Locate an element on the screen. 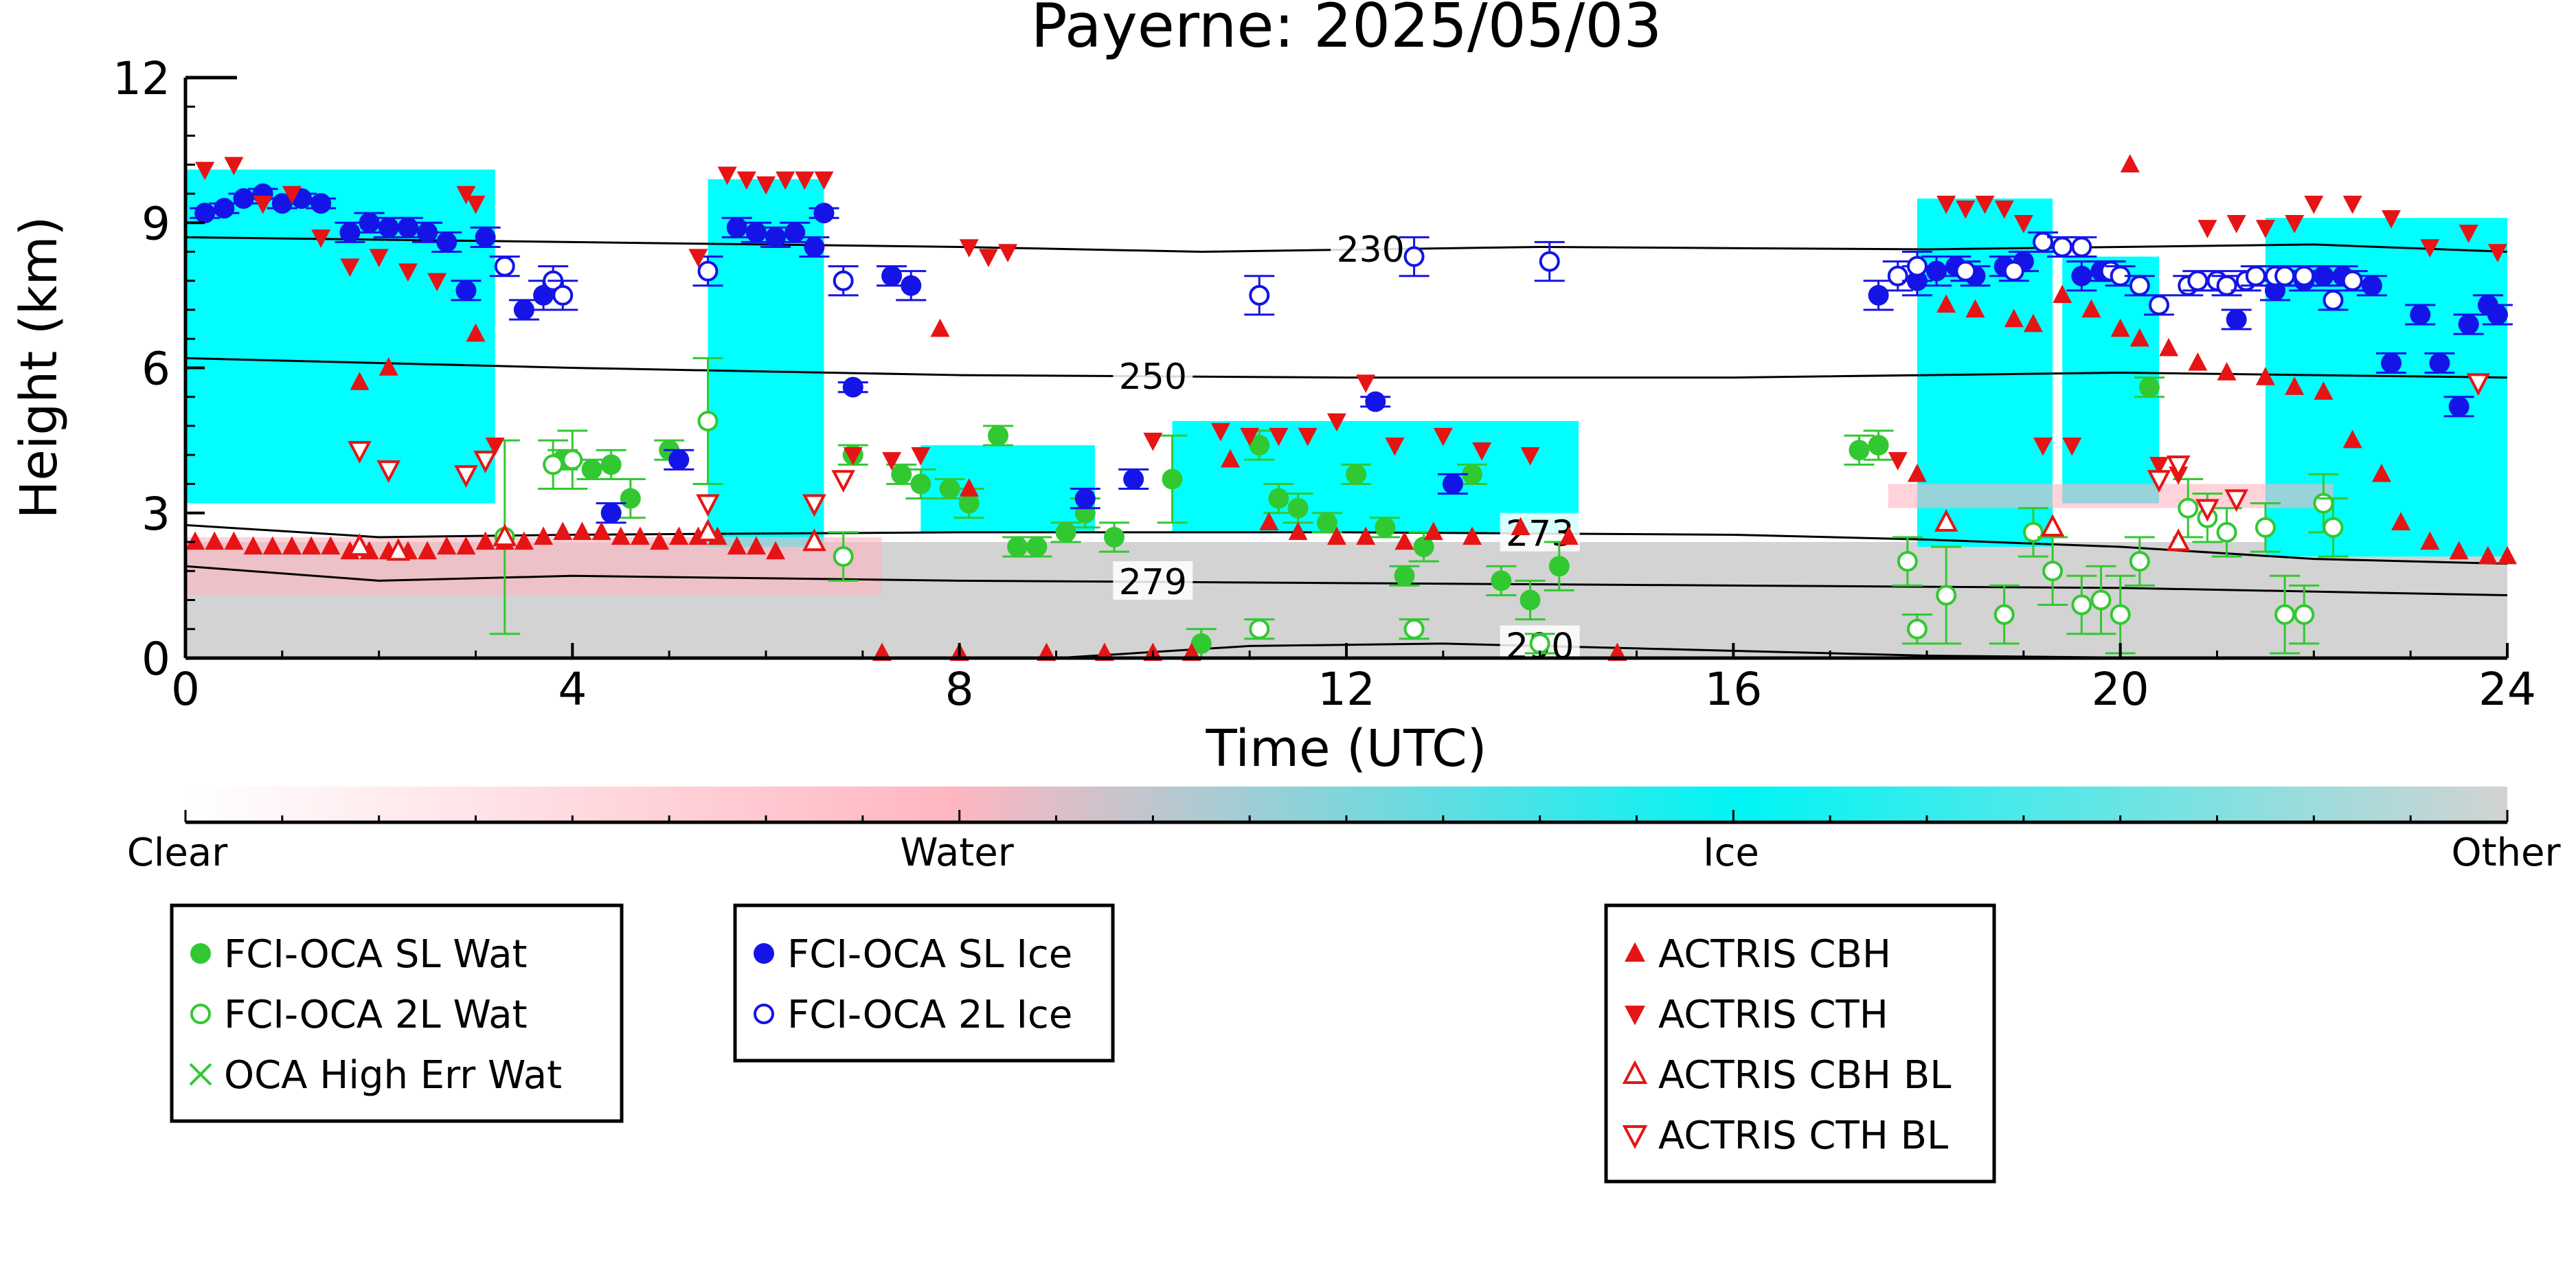 The width and height of the screenshot is (2576, 1288). legend-label: ACTRIS CBH BL is located at coordinates (1804, 1075).